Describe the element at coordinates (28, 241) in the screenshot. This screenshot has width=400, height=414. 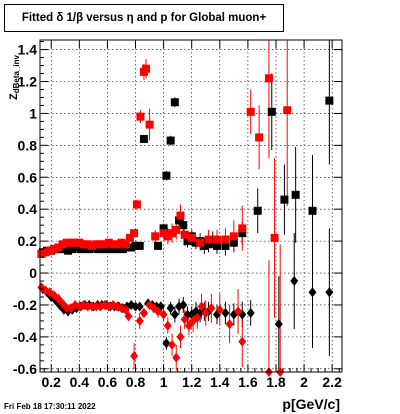
I see `y-tick-label: 0.2` at that location.